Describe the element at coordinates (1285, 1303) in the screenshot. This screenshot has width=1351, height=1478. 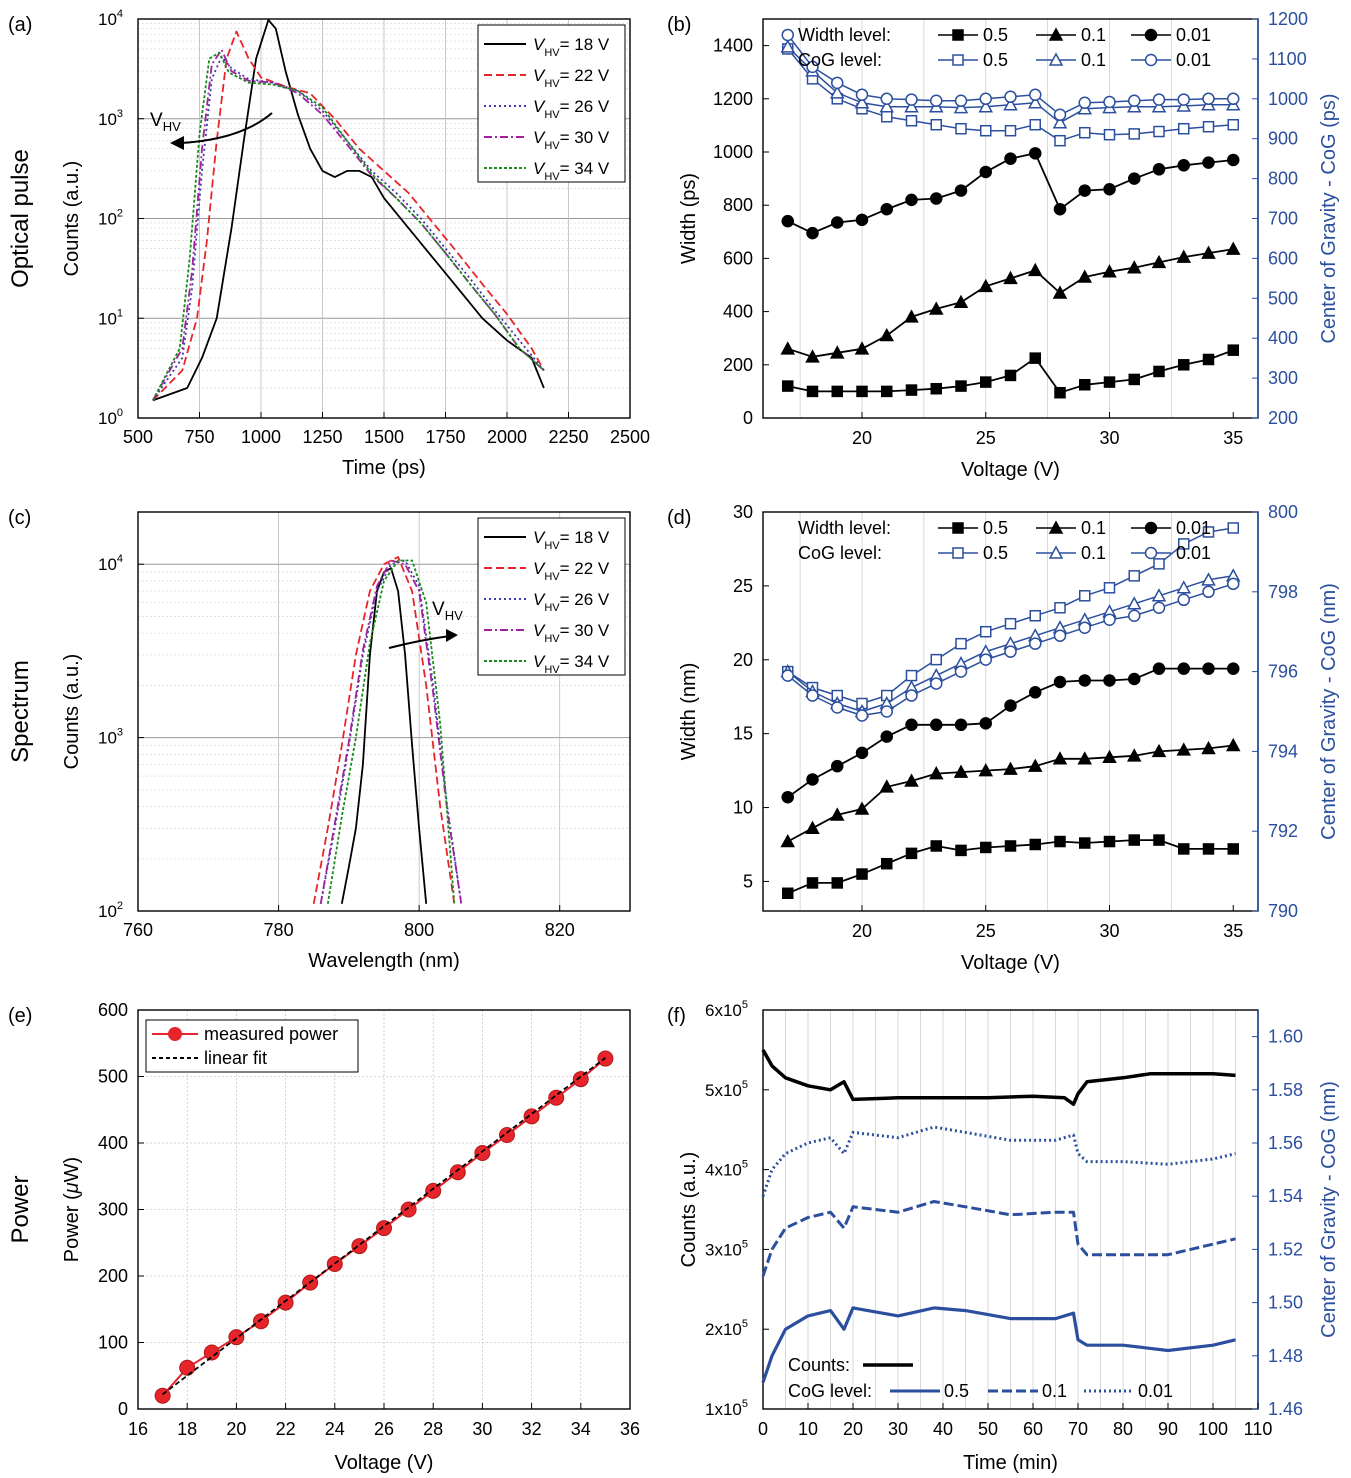
I see `y2-tick-label: 1.50` at that location.